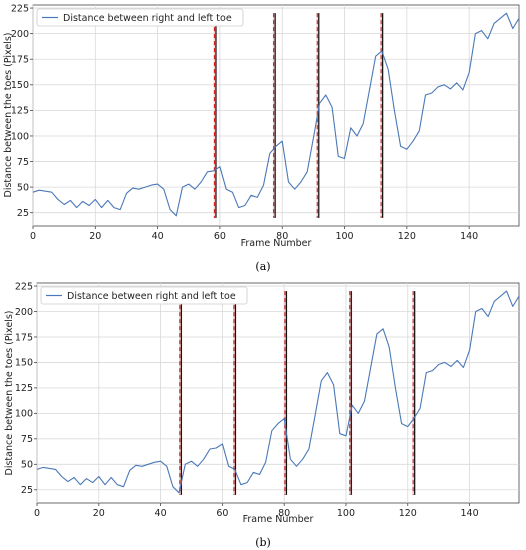  I want to click on legend-a: Distance between right and left toe, so click(140, 17).